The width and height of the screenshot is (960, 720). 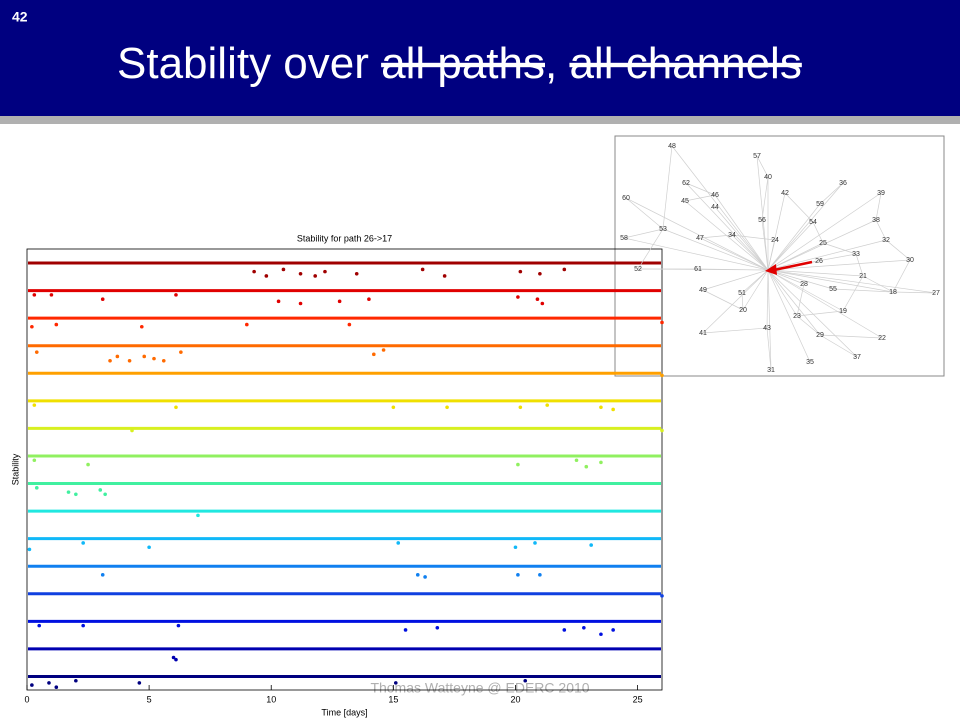 What do you see at coordinates (715, 207) in the screenshot?
I see `network-node: 44` at bounding box center [715, 207].